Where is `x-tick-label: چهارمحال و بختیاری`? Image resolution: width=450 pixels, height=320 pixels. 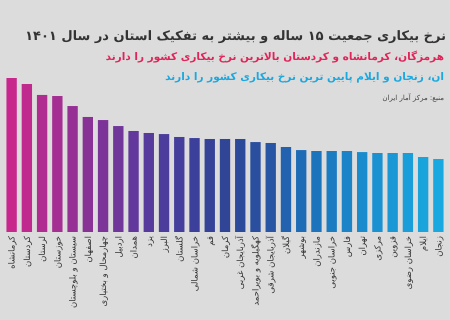
x-tick-label: چهارمحال و بختیاری is located at coordinates (104, 271).